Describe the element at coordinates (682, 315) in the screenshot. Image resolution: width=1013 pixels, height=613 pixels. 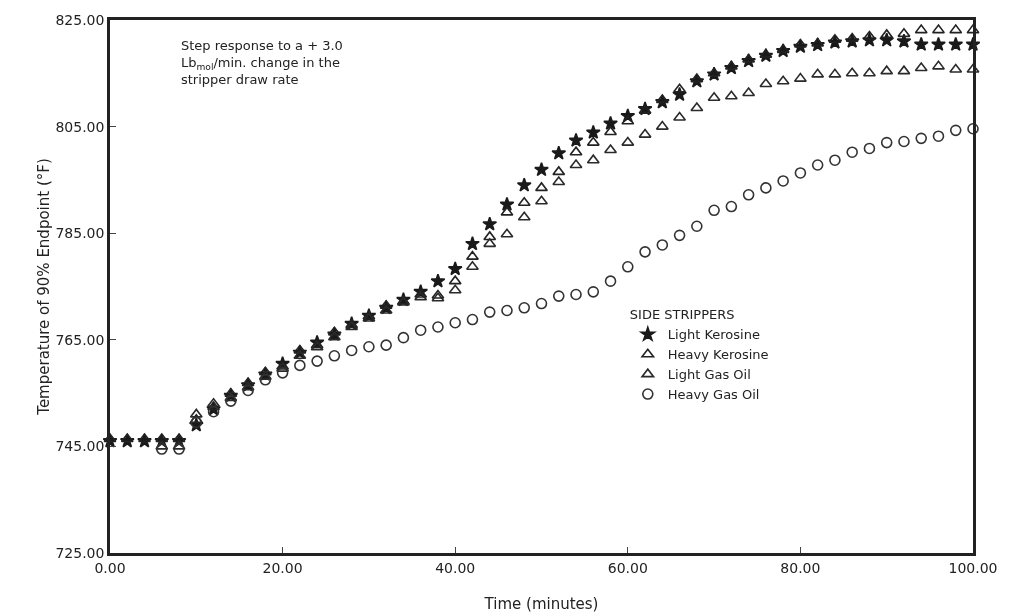
I see `legend-title: SIDE STRIPPERS` at that location.